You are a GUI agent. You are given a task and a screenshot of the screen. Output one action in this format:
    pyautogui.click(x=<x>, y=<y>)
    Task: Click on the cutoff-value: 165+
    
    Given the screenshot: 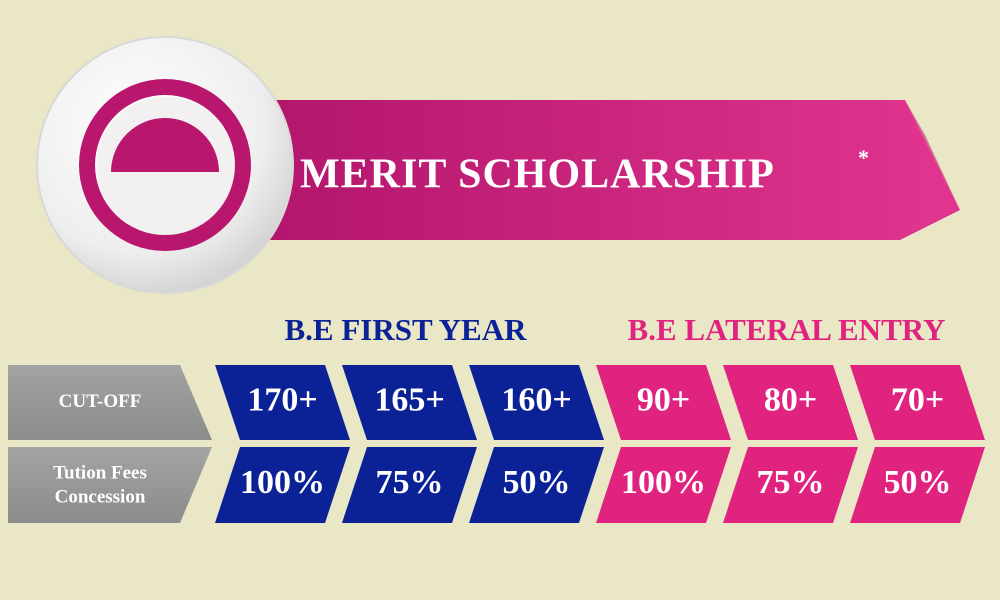 What is the action you would take?
    pyautogui.click(x=409, y=399)
    